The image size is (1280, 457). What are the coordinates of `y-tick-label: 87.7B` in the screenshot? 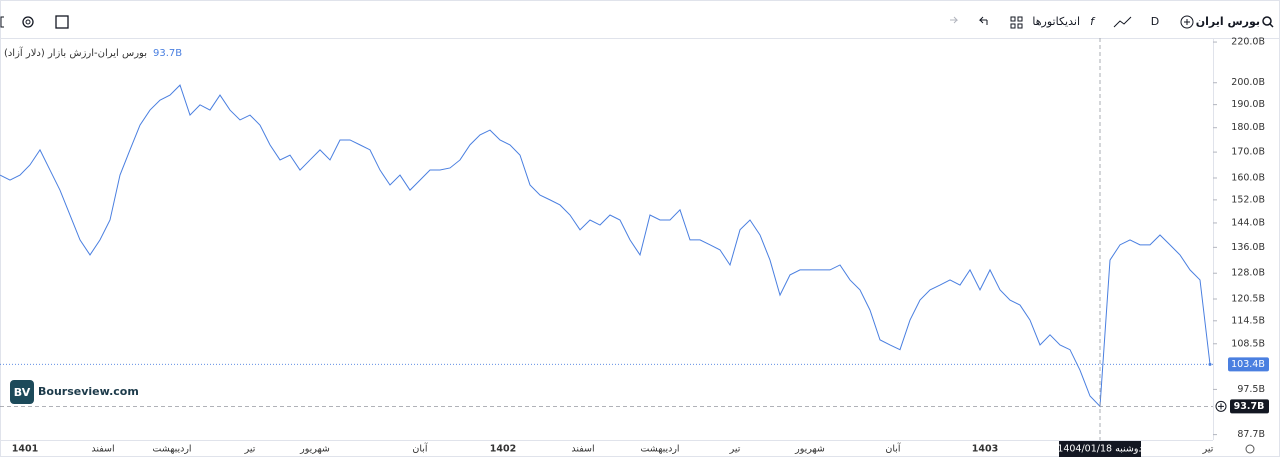 It's located at (1251, 434).